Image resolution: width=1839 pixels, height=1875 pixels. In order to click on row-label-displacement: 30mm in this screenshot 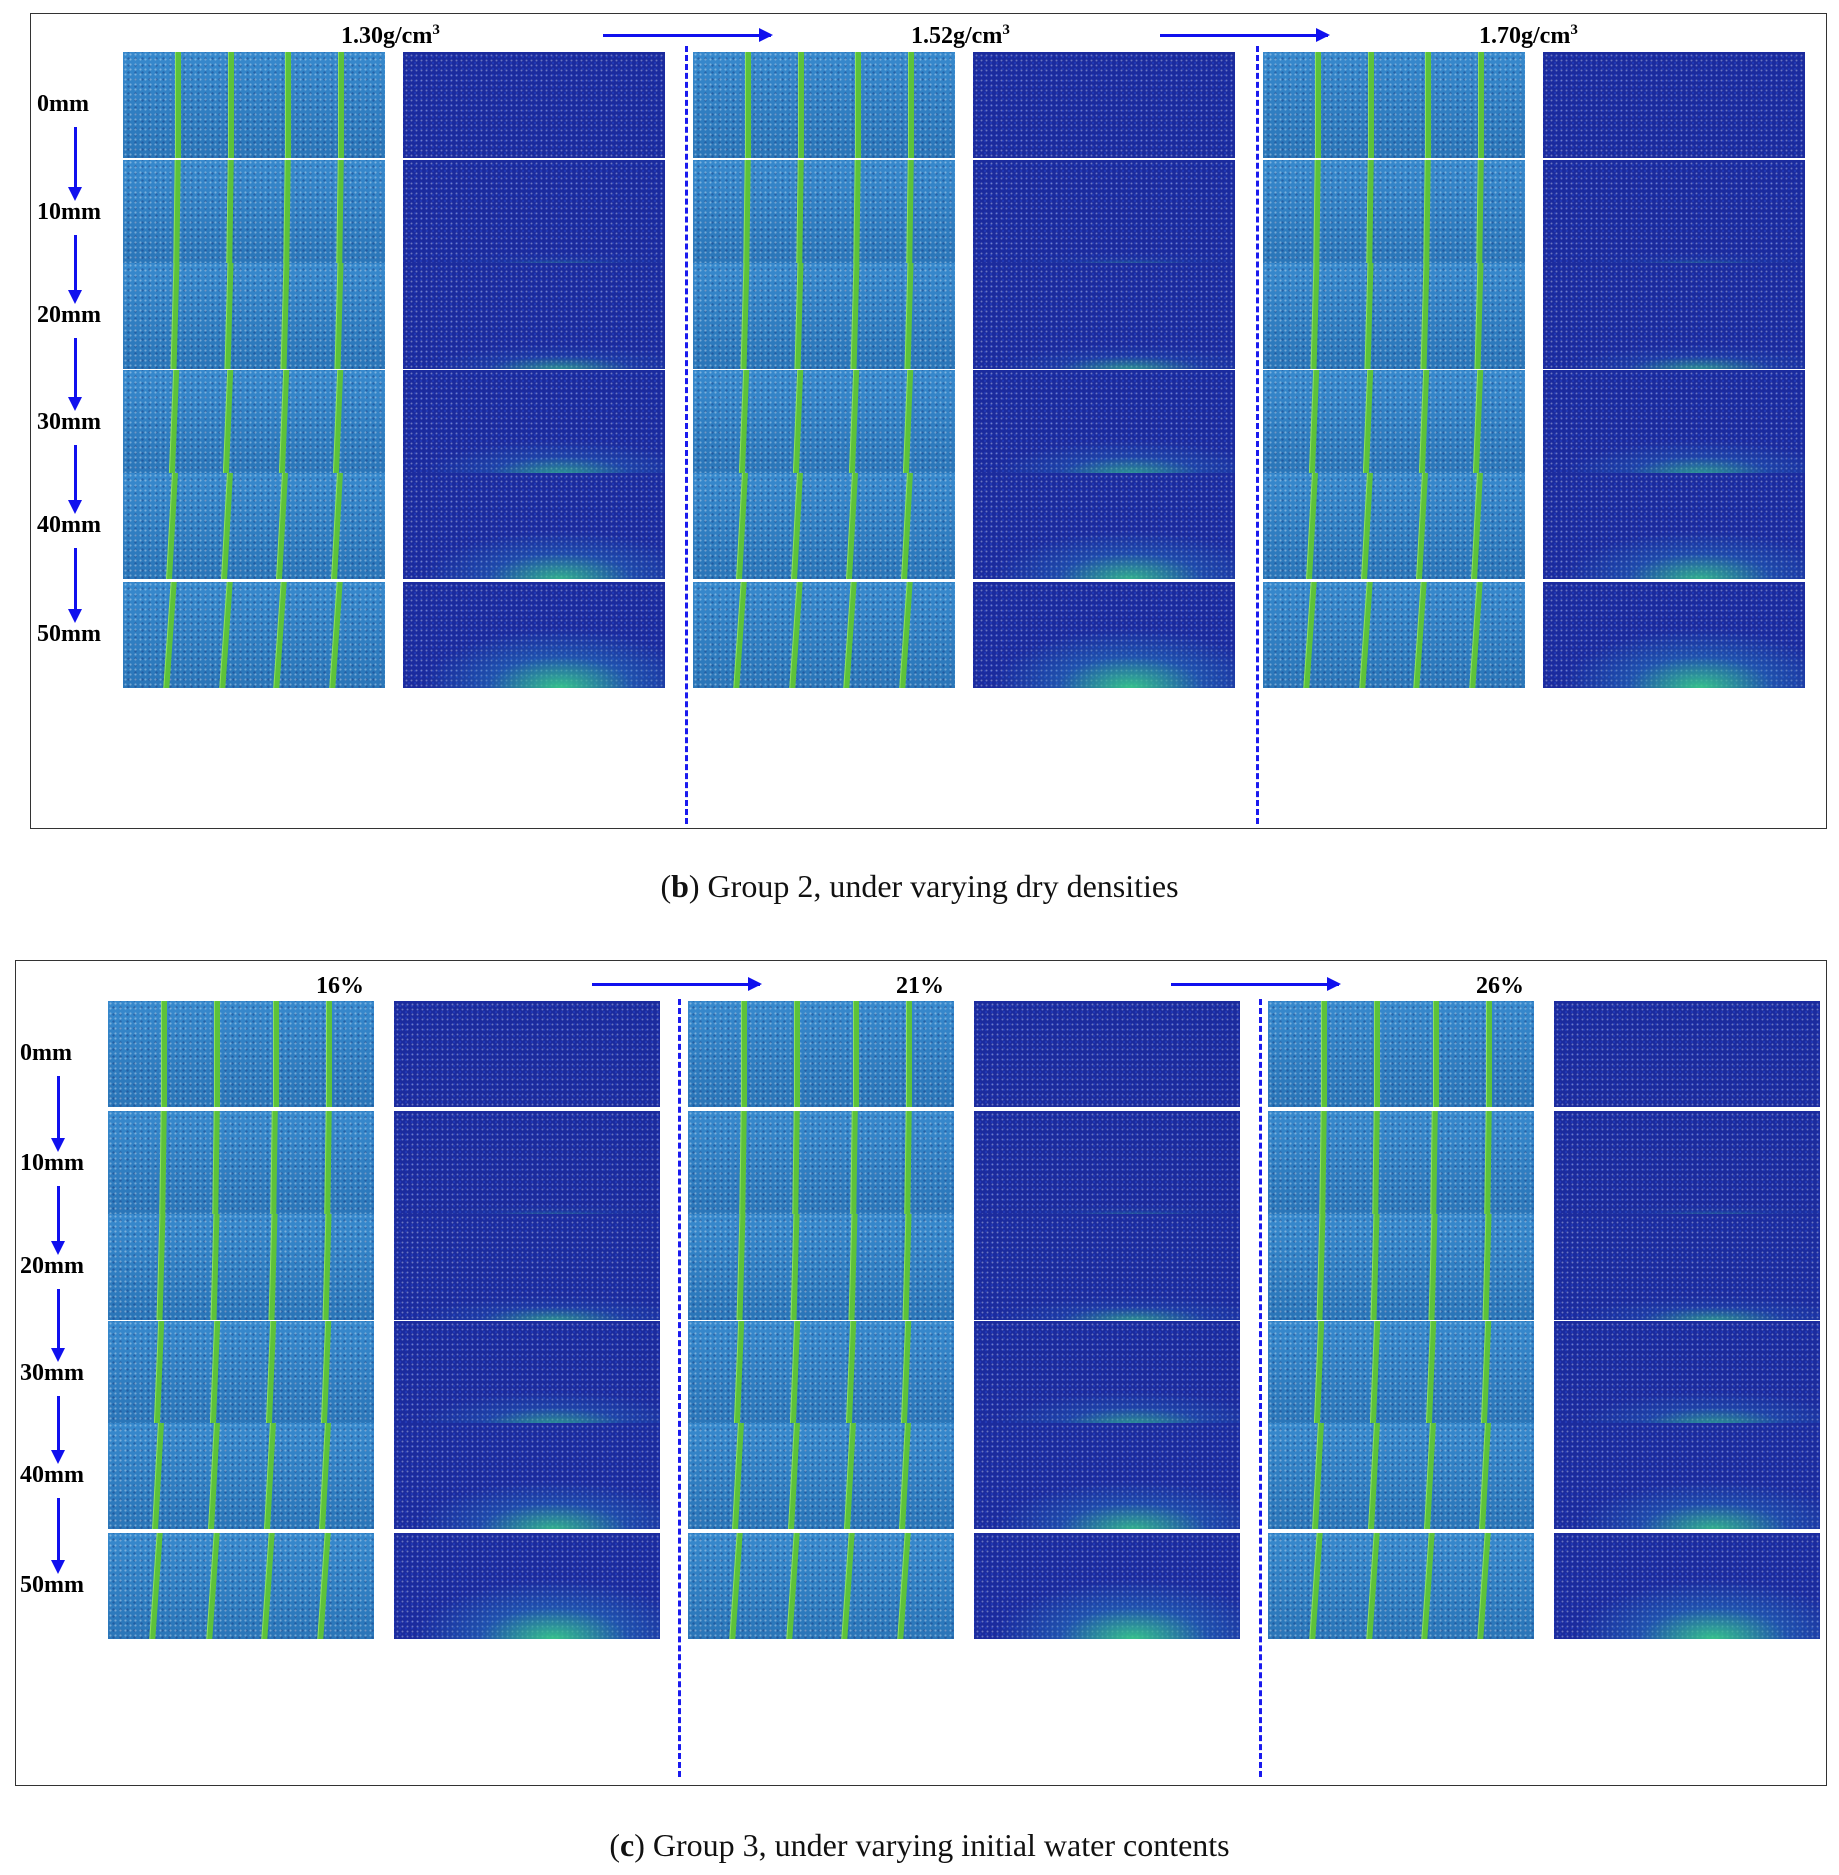, I will do `click(69, 422)`.